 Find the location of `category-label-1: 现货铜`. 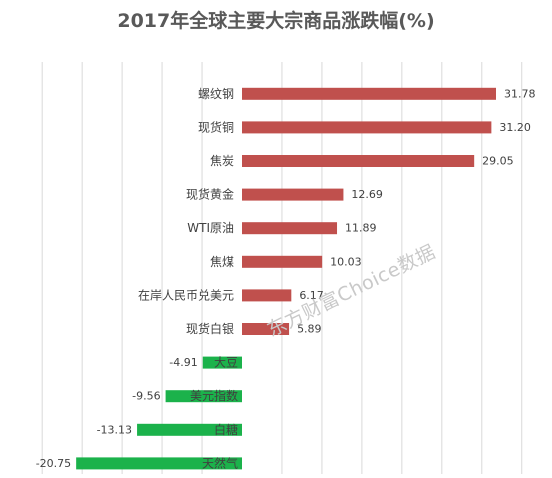

category-label-1: 现货铜 is located at coordinates (216, 126).